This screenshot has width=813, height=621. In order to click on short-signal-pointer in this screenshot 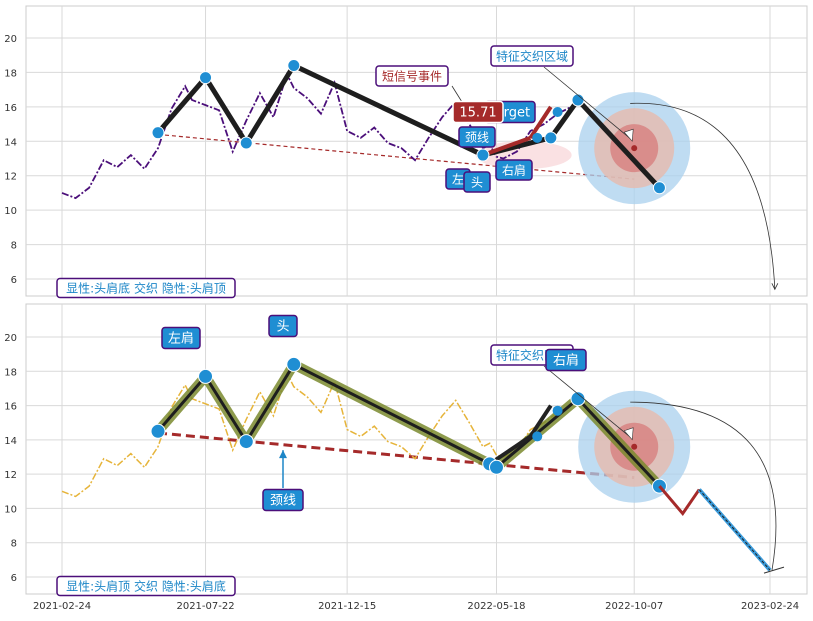, I will do `click(457, 94)`.